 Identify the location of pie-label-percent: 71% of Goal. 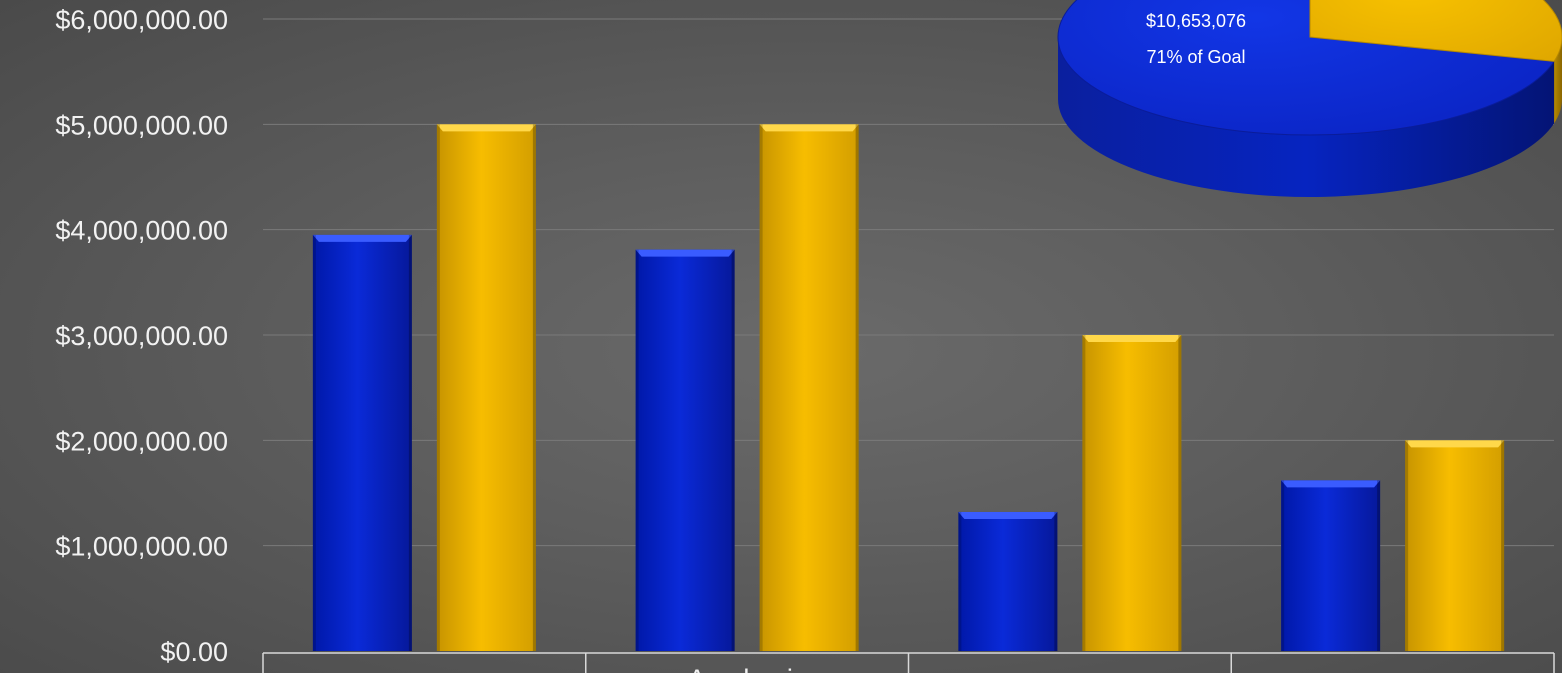
(1195, 57).